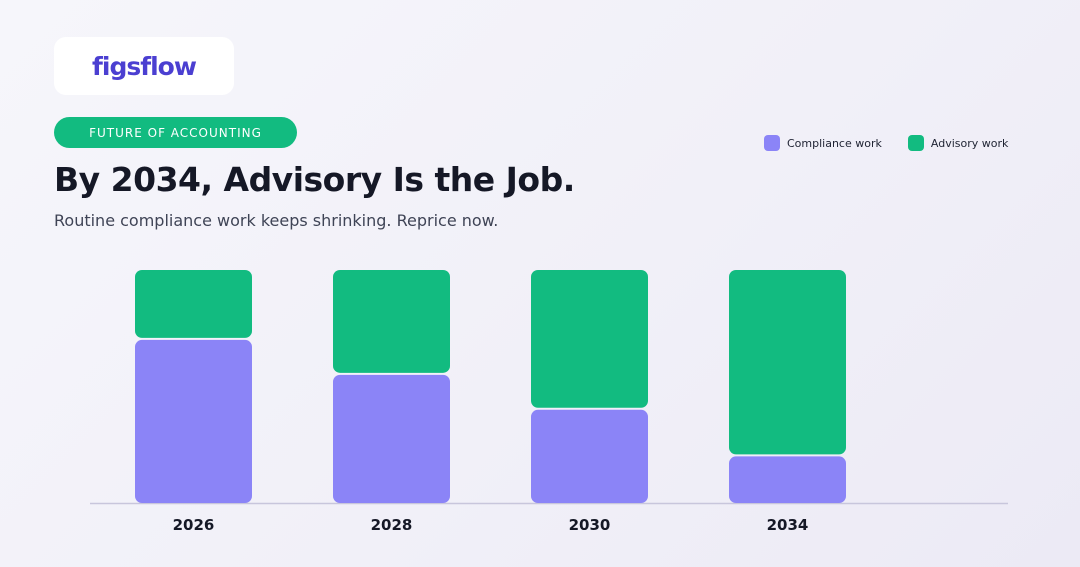 The height and width of the screenshot is (567, 1080). Describe the element at coordinates (590, 525) in the screenshot. I see `x-tick-label-2030: 2030` at that location.